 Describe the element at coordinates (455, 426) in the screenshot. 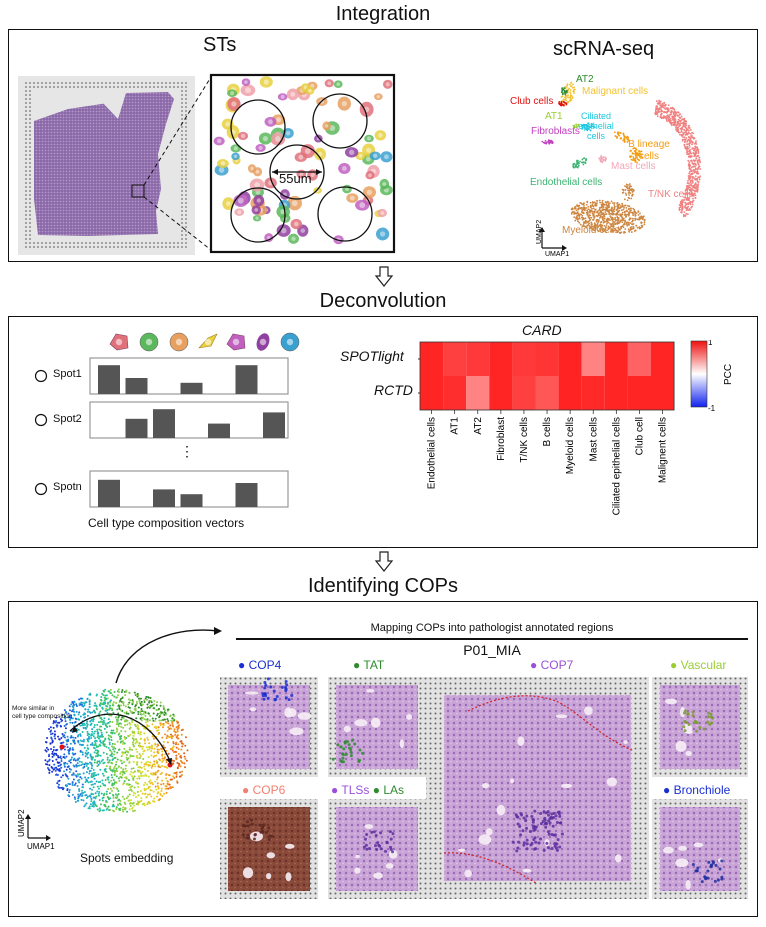

I see `heatmap-col-label: AT1` at that location.